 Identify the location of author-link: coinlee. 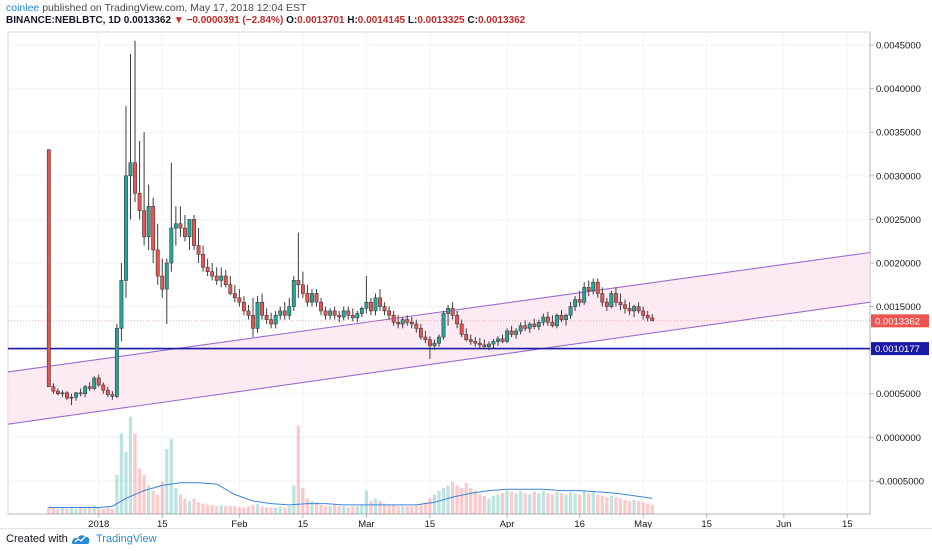
(23, 8).